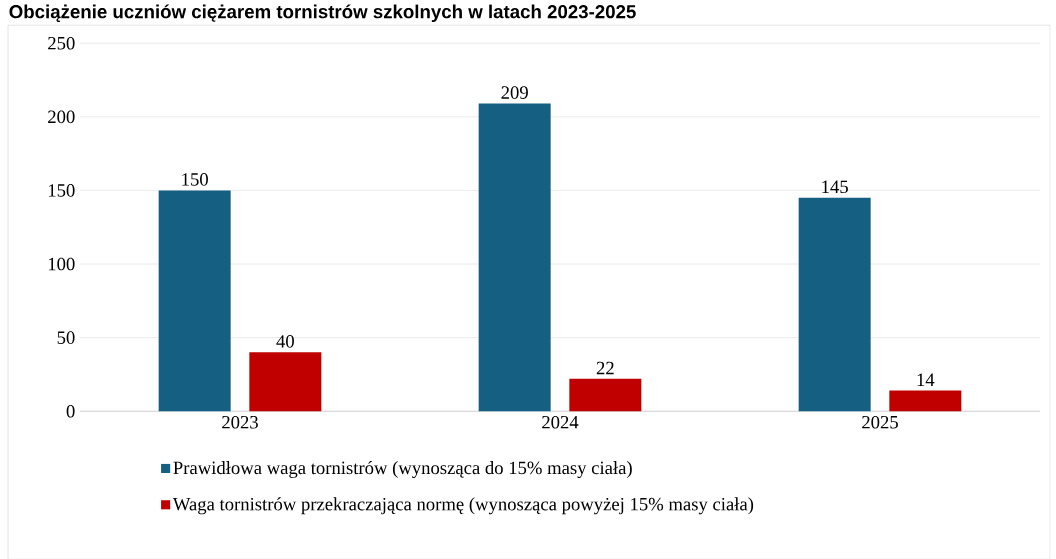 This screenshot has width=1056, height=559. Describe the element at coordinates (66, 337) in the screenshot. I see `y-tick-label: 50` at that location.